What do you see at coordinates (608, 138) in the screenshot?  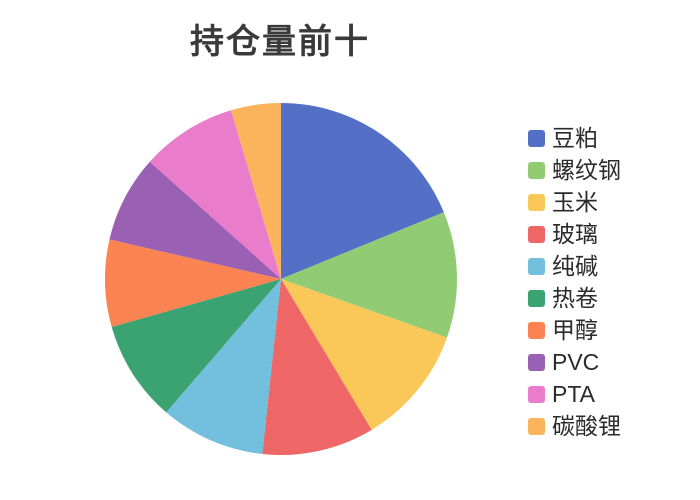 I see `legend-item: 豆粕` at bounding box center [608, 138].